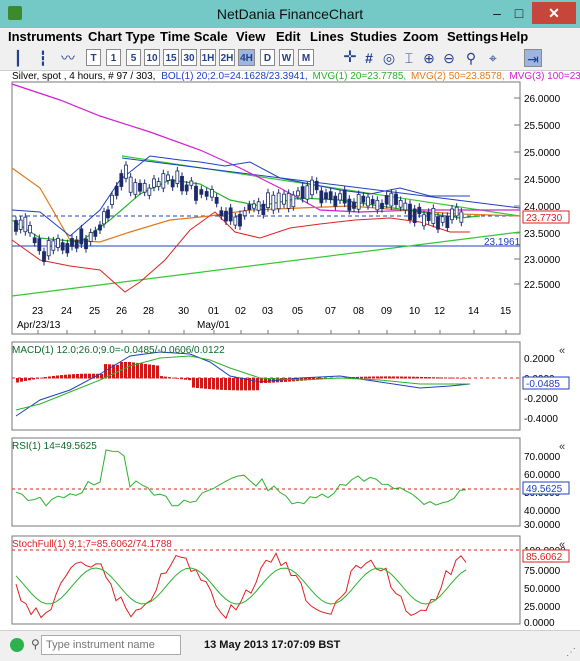  I want to click on eye-icon: ◎, so click(389, 58).